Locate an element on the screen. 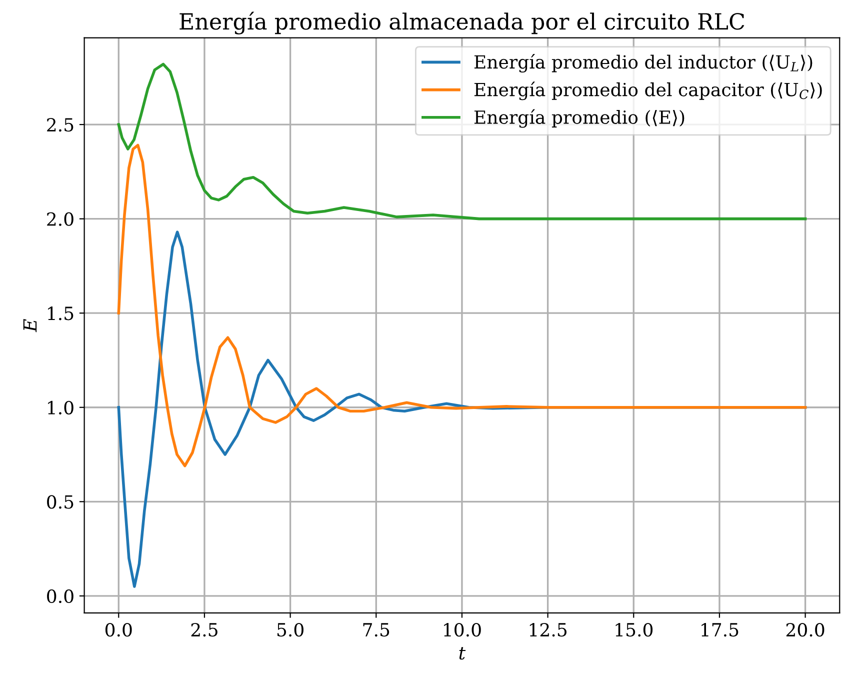  y-tick-label: 1.5 is located at coordinates (61, 313).